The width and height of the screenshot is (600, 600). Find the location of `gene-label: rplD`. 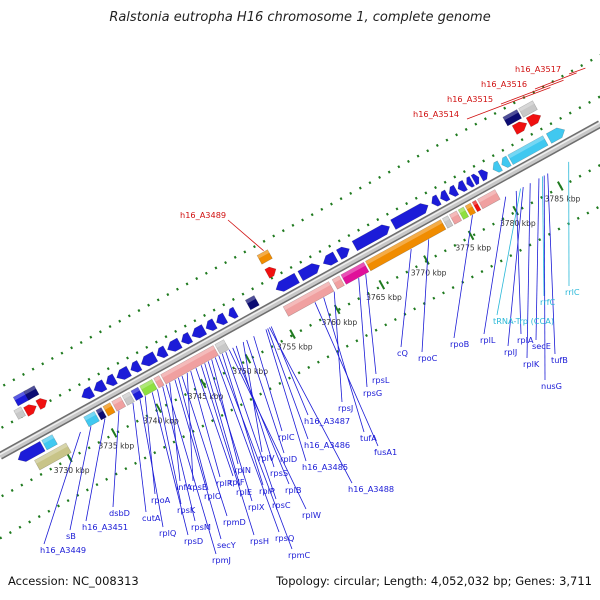

gene-label: rplD is located at coordinates (288, 459).